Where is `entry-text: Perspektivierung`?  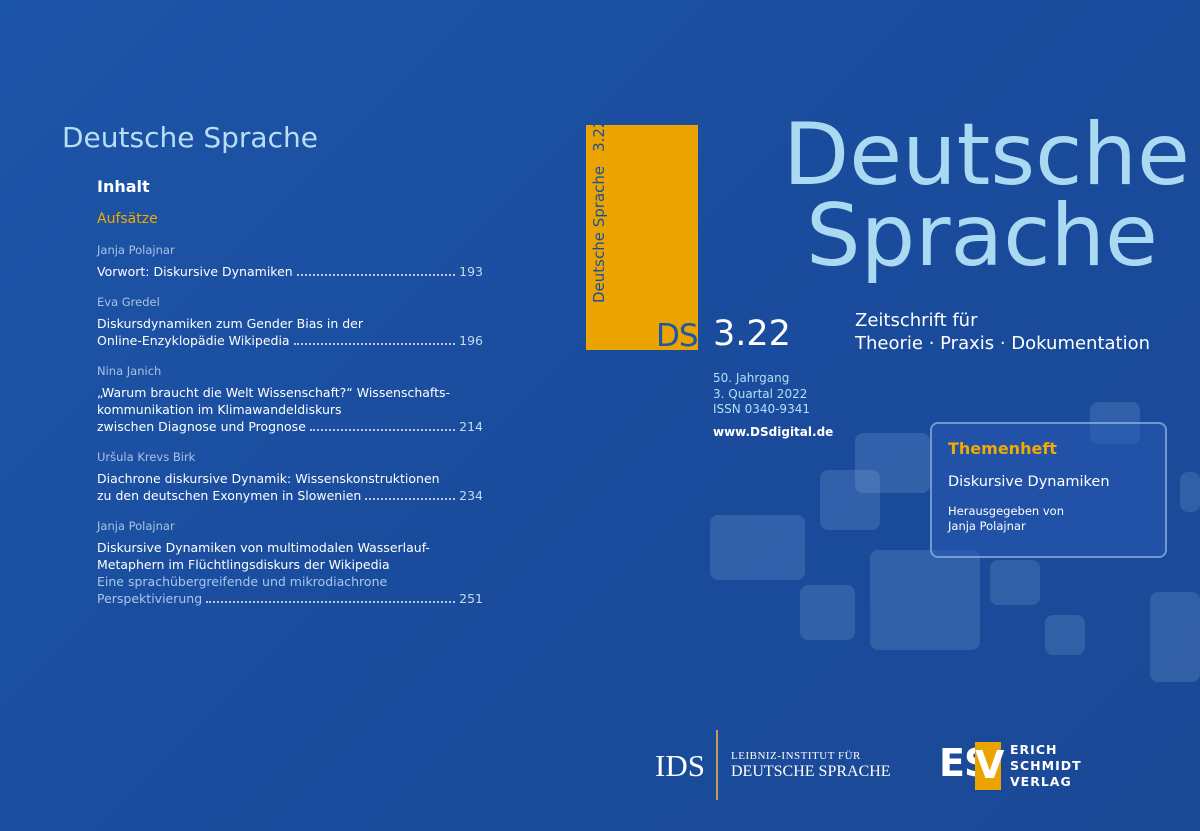 entry-text: Perspektivierung is located at coordinates (150, 598).